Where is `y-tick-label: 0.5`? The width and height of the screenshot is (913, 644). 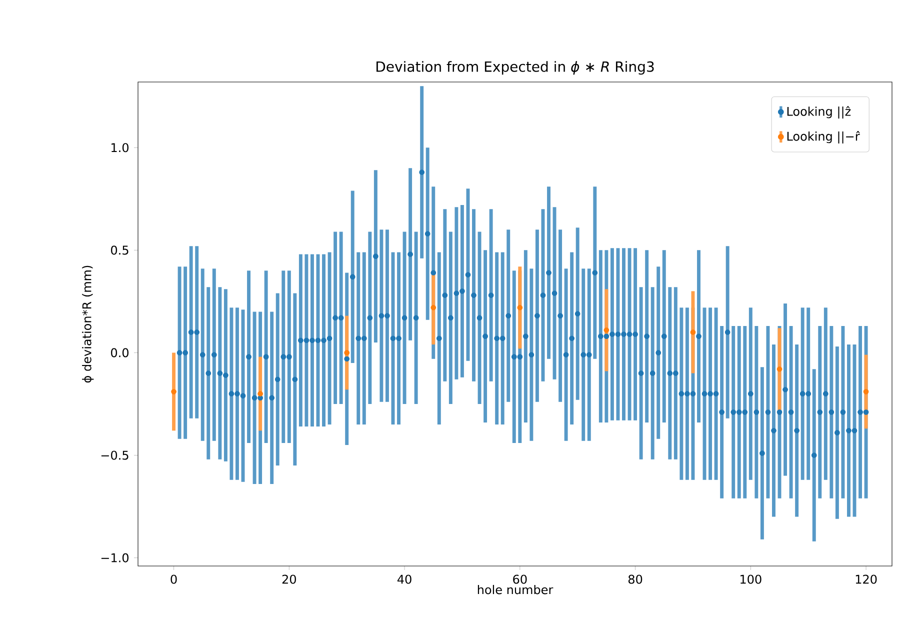 y-tick-label: 0.5 is located at coordinates (119, 250).